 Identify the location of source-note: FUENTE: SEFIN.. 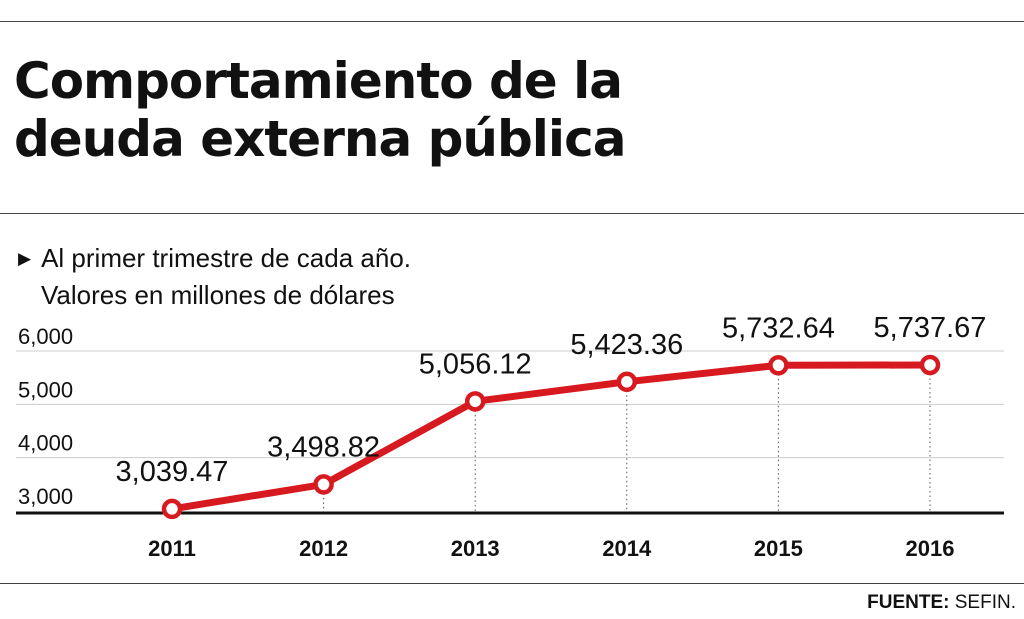
(941, 603).